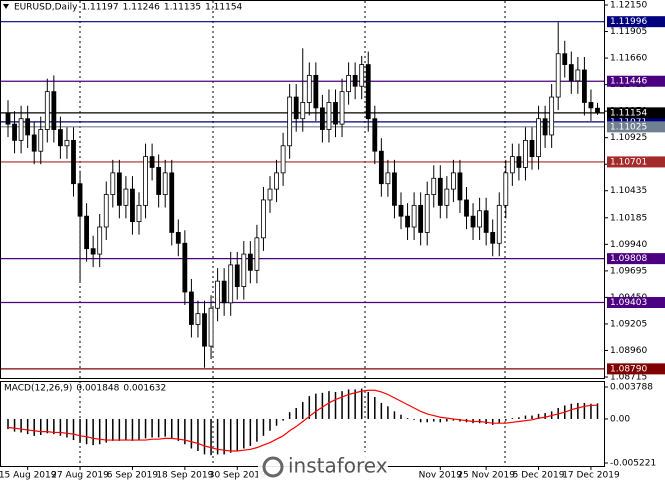  Describe the element at coordinates (628, 59) in the screenshot. I see `y-tick-label: 1.11660` at that location.